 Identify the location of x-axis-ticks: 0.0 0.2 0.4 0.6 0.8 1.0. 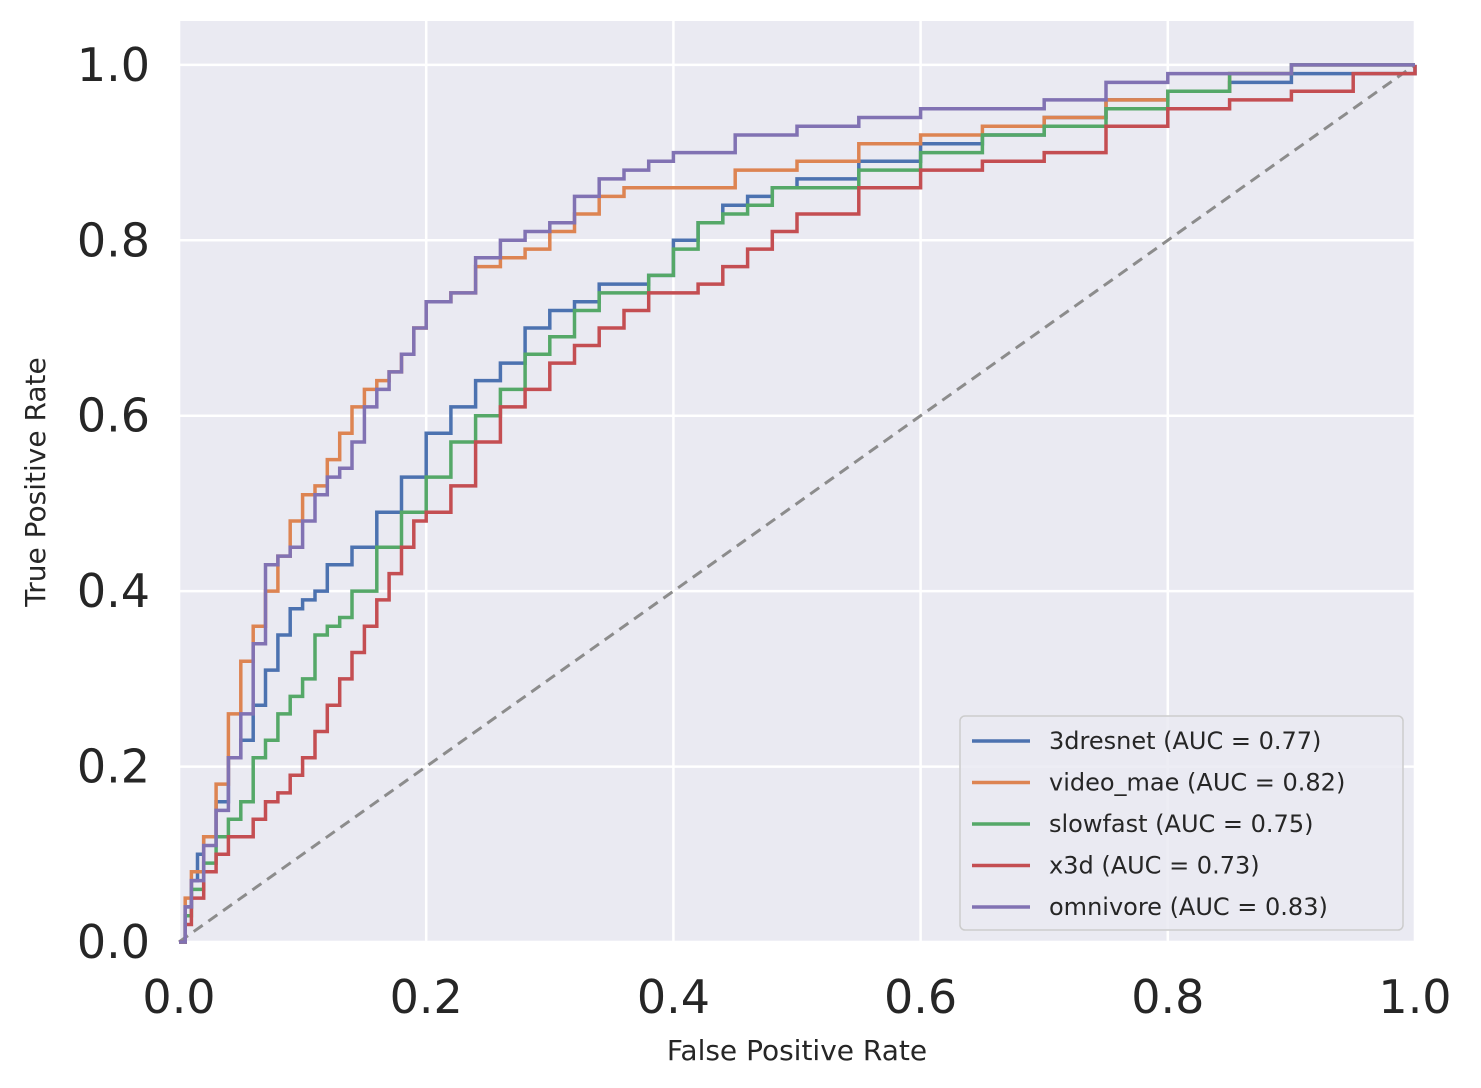
(796, 997).